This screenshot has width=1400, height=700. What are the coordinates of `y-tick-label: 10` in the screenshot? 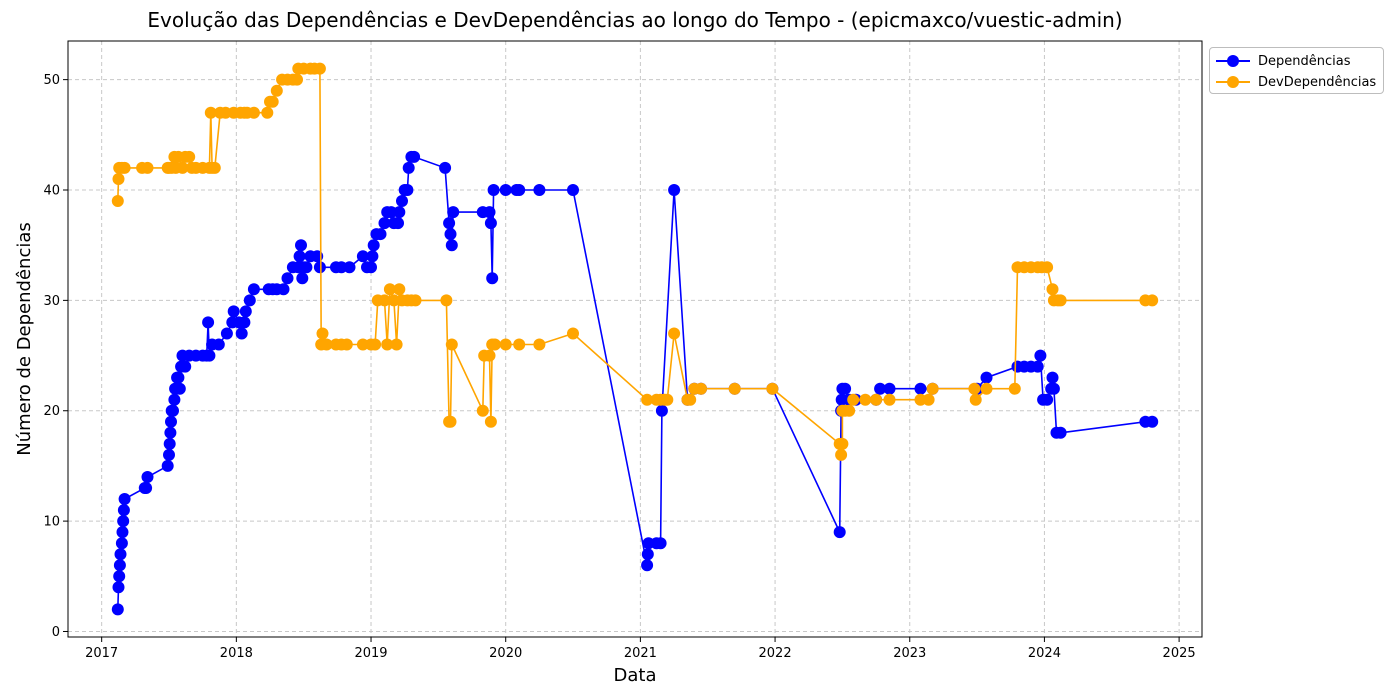 It's located at (51, 522).